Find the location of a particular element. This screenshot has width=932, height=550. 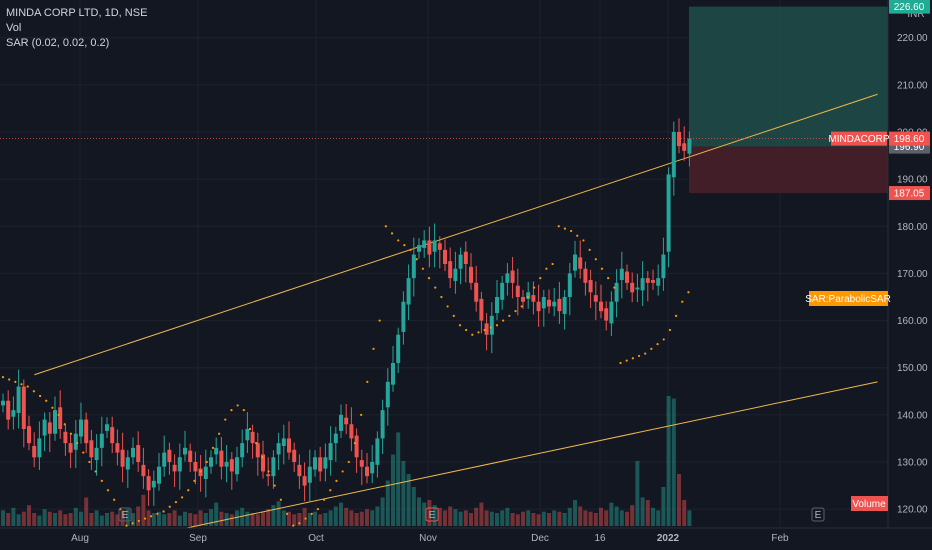

stop-zone is located at coordinates (788, 170).